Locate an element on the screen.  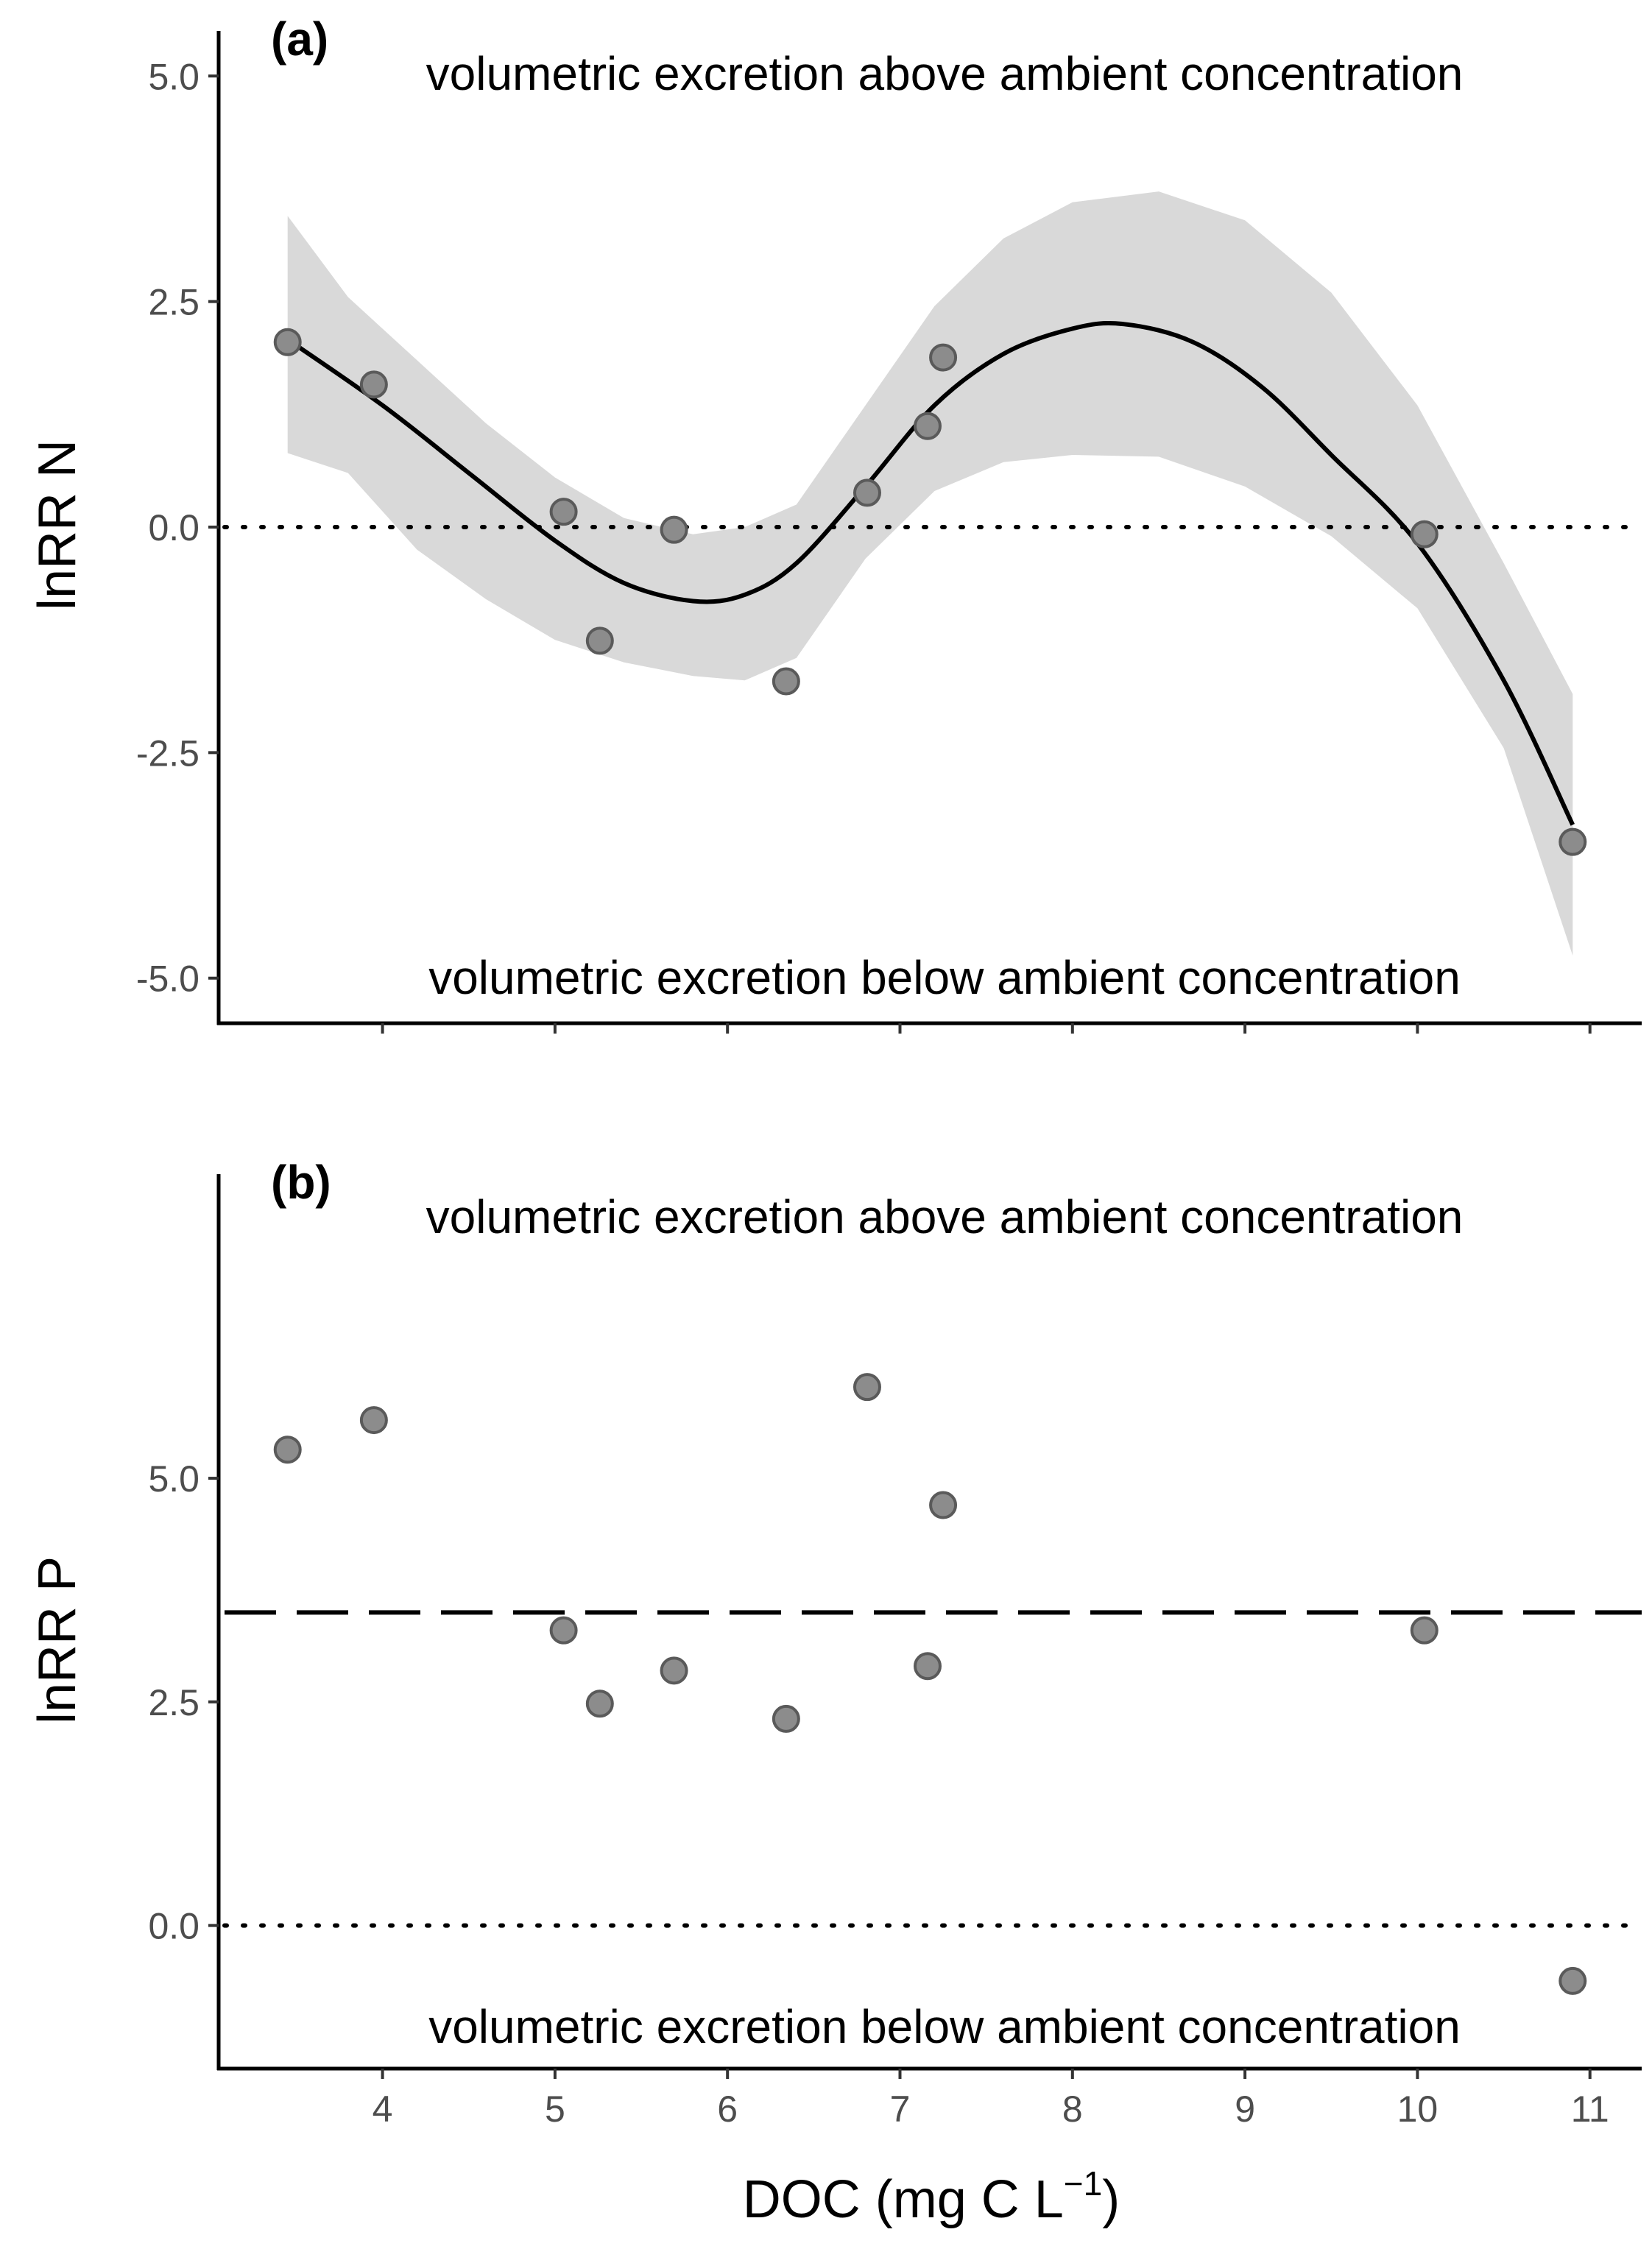
panel-label: (a) is located at coordinates (299, 39).